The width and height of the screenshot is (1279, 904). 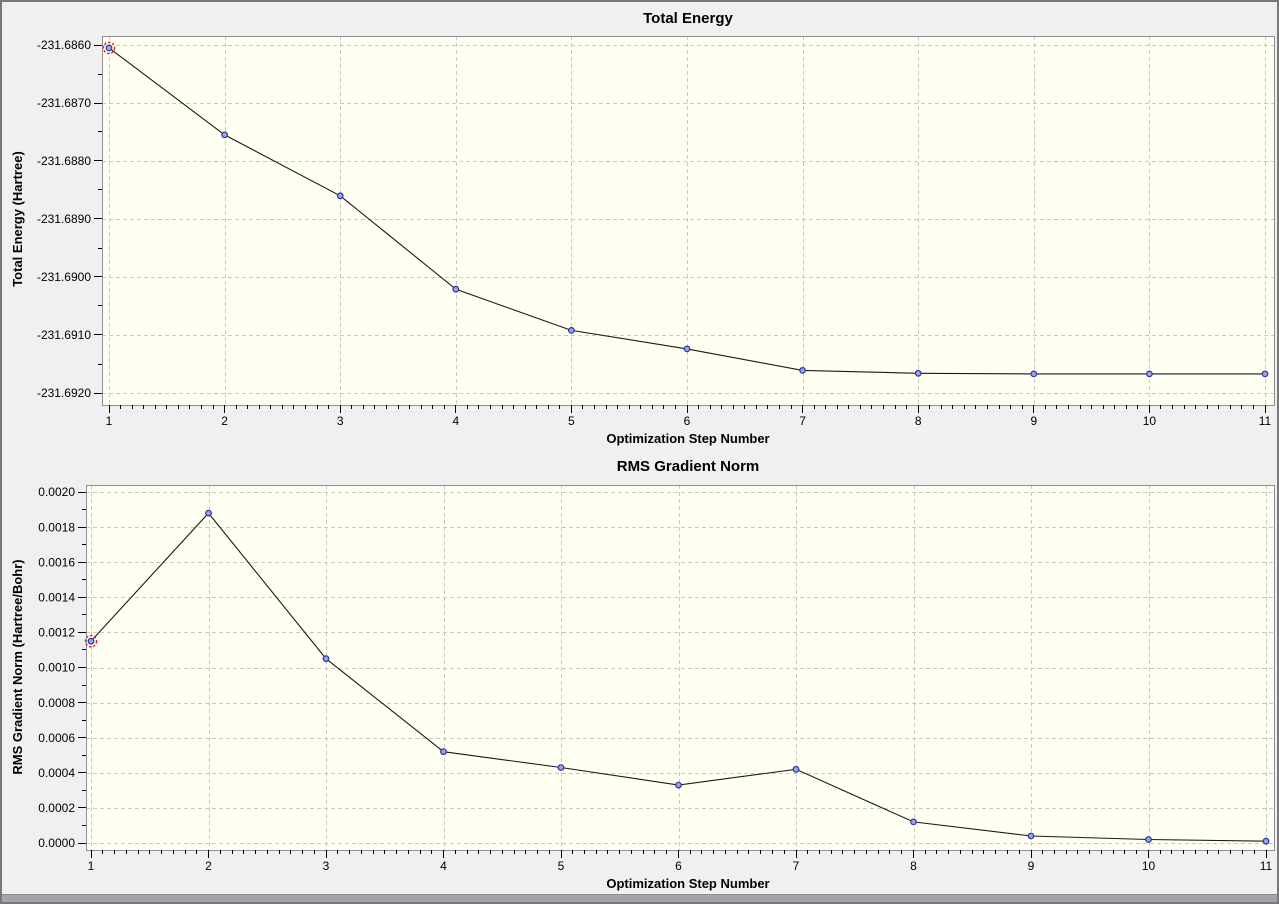 What do you see at coordinates (688, 883) in the screenshot?
I see `rms-gradient-x-axis-label: Optimization Step Number` at bounding box center [688, 883].